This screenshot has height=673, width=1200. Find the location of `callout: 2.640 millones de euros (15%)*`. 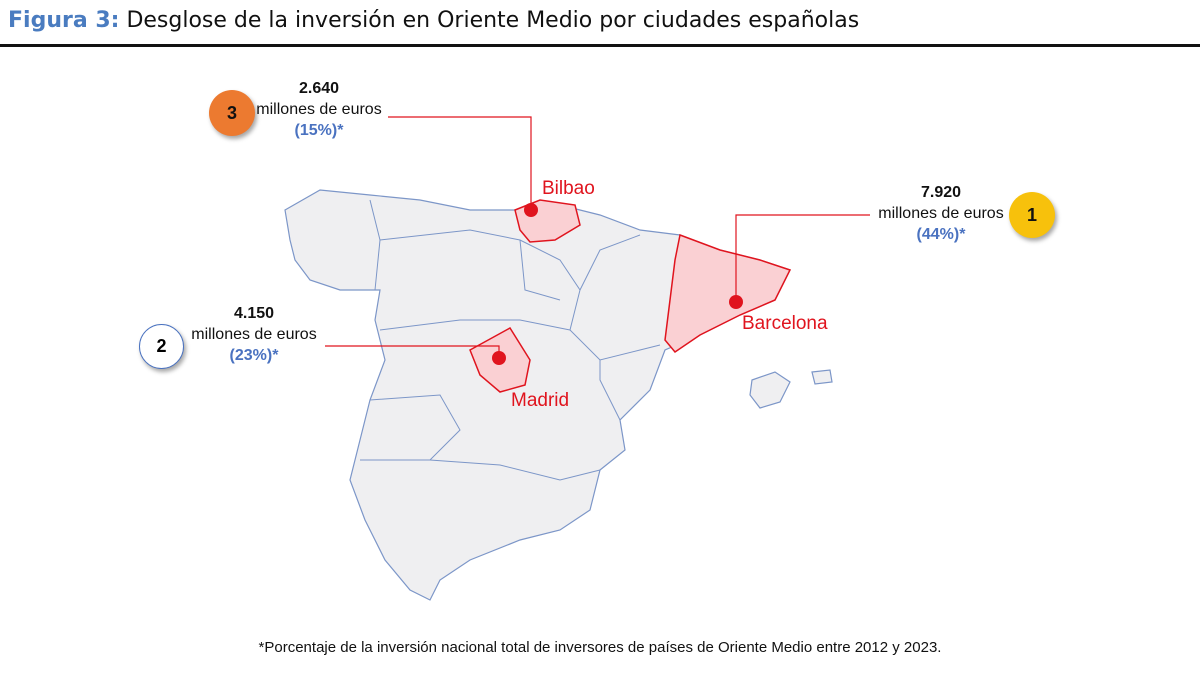

callout: 2.640 millones de euros (15%)* is located at coordinates (319, 109).